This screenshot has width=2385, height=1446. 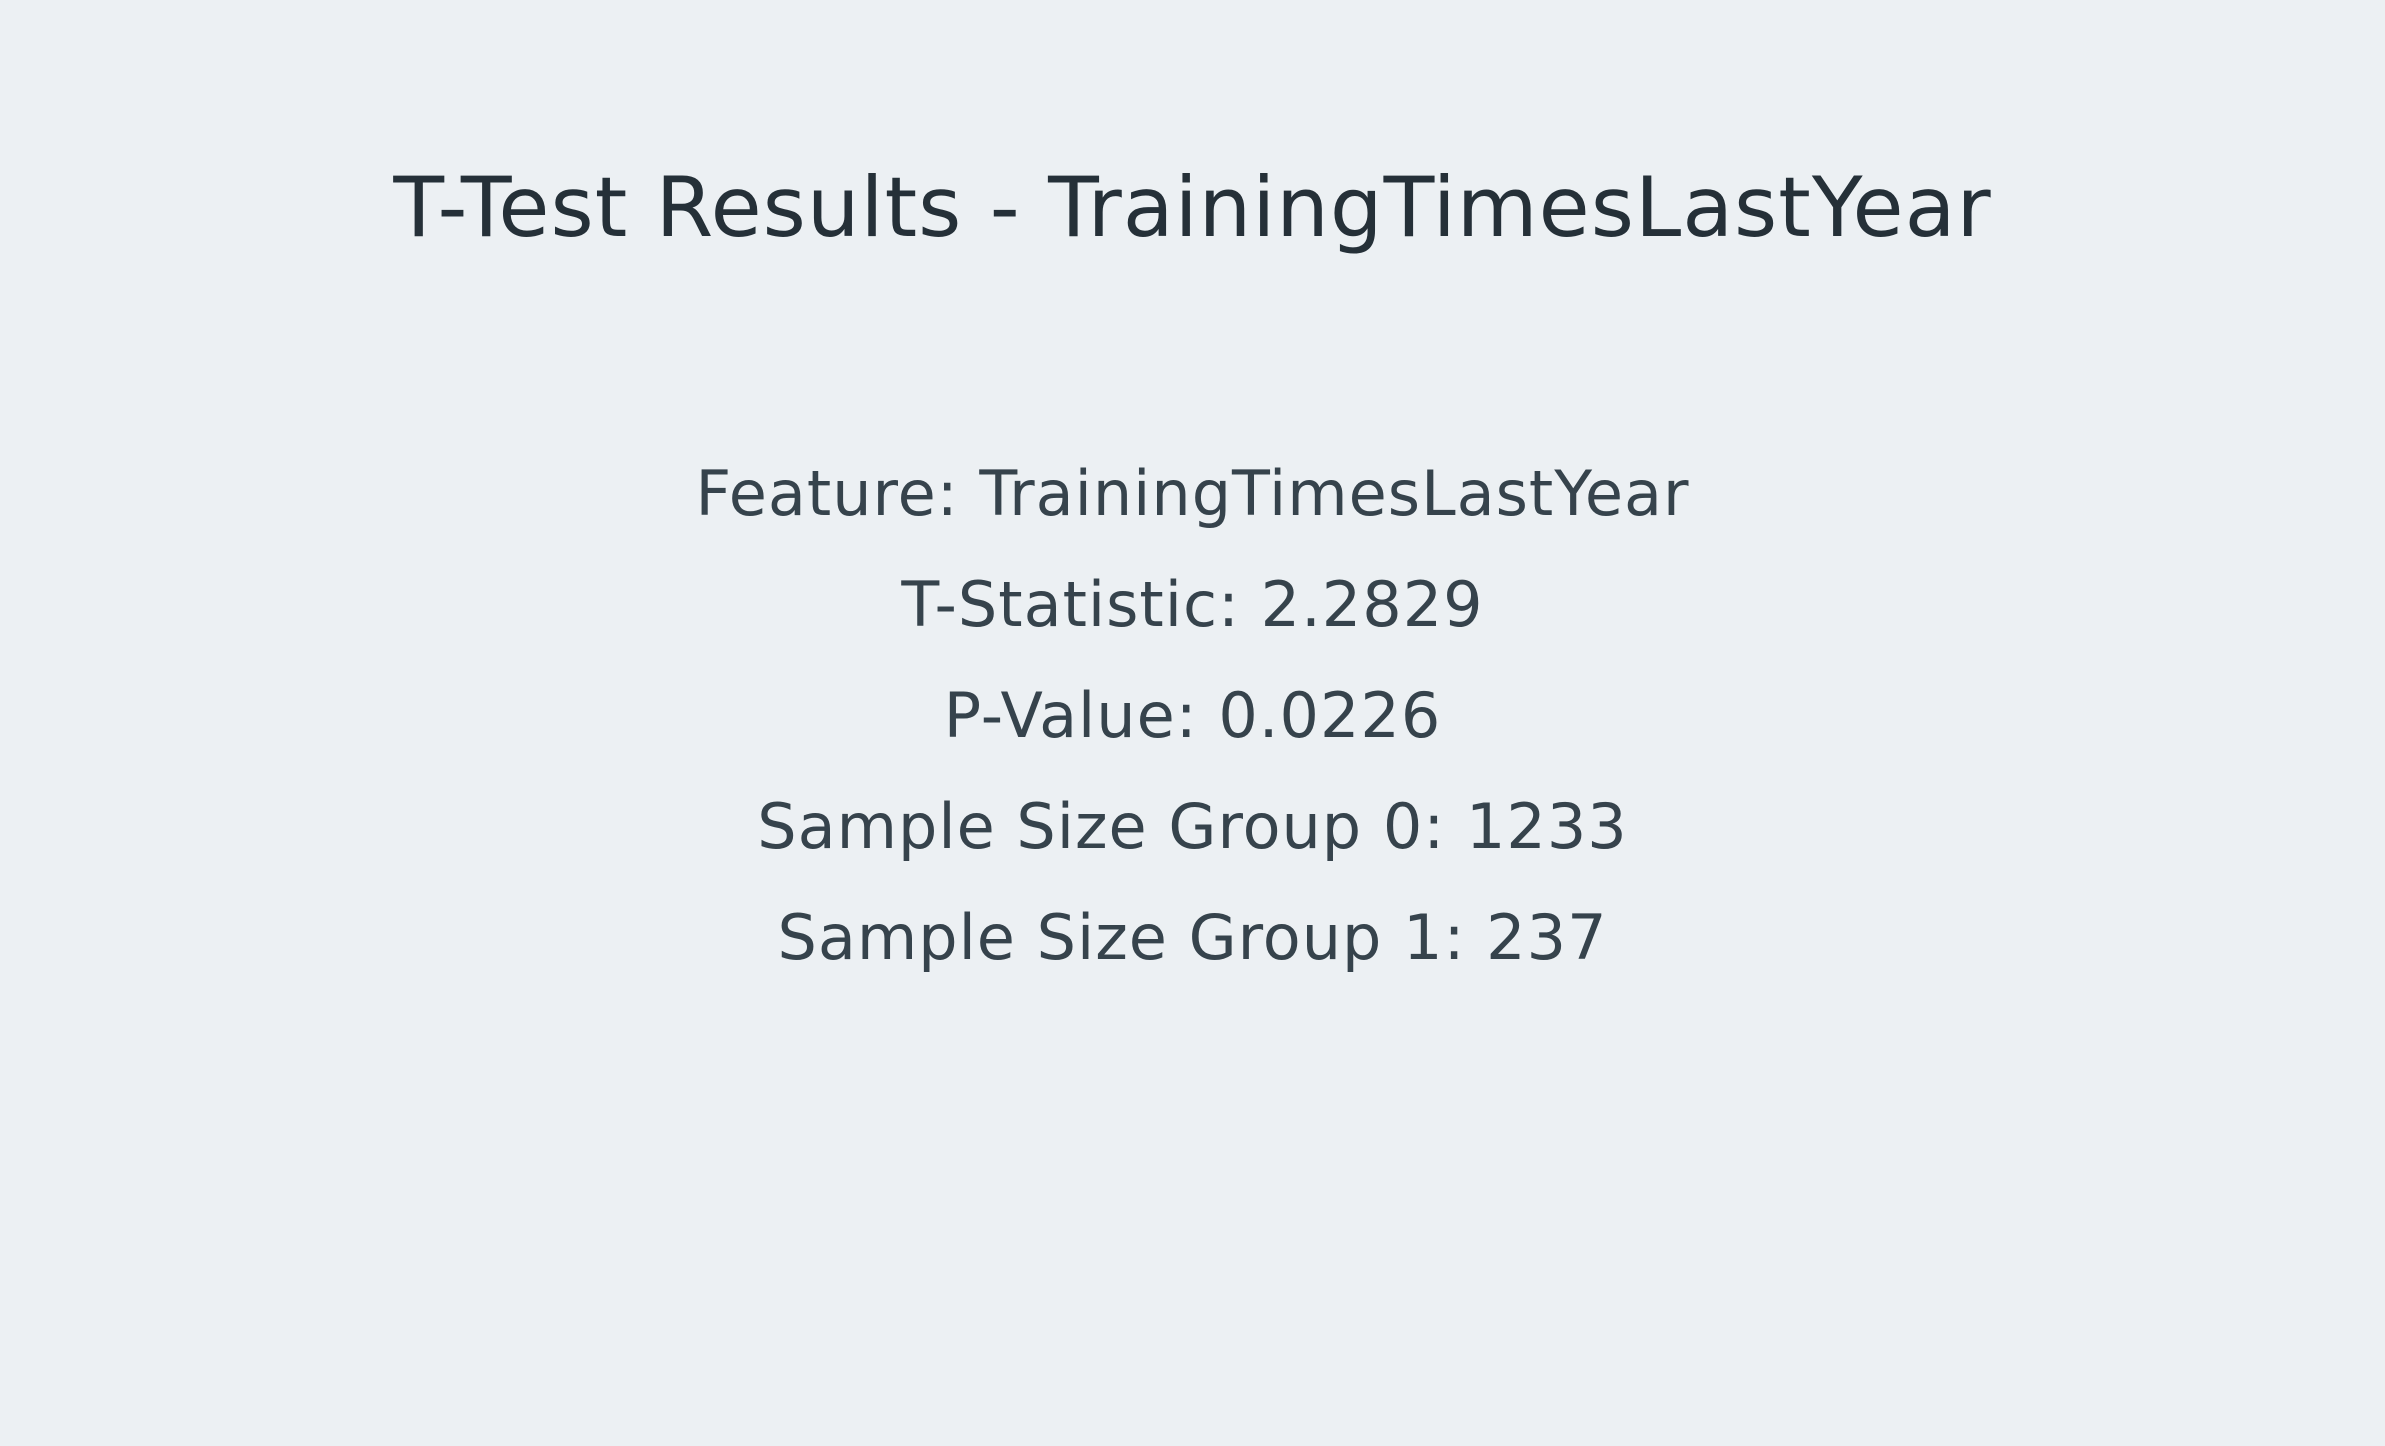 I want to click on t-statistic-label: T-Statistic, so click(x=1060, y=604).